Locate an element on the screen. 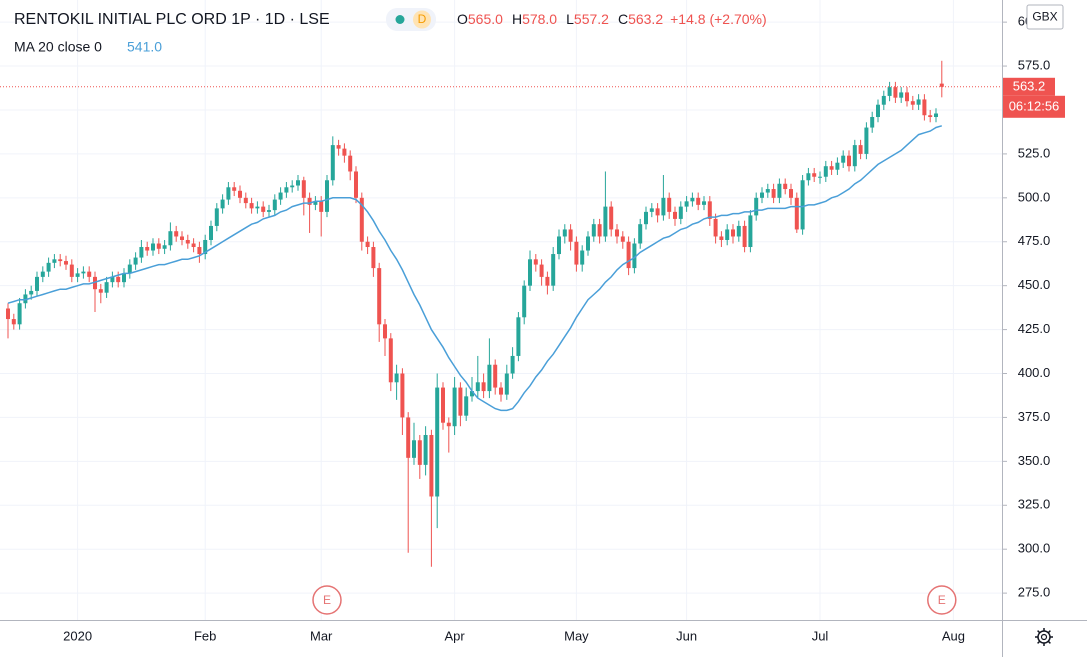 The image size is (1087, 657). ma-legend-name: MA 20 close 0 is located at coordinates (58, 47).